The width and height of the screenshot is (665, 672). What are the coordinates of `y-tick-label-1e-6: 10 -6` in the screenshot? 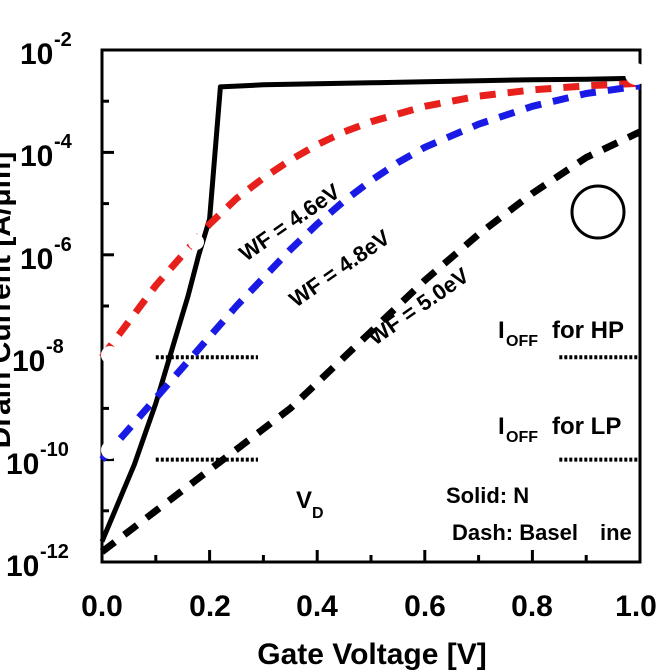 It's located at (46, 255).